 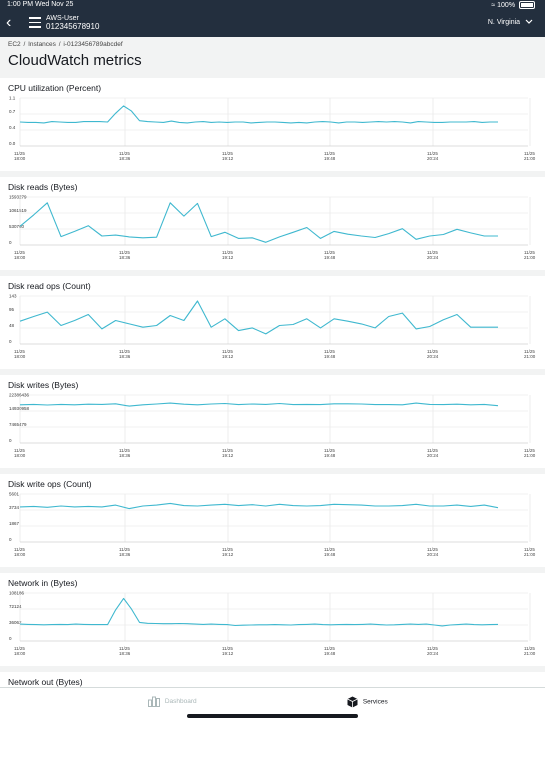 I want to click on y-tick-label: 7465479, so click(x=18, y=424).